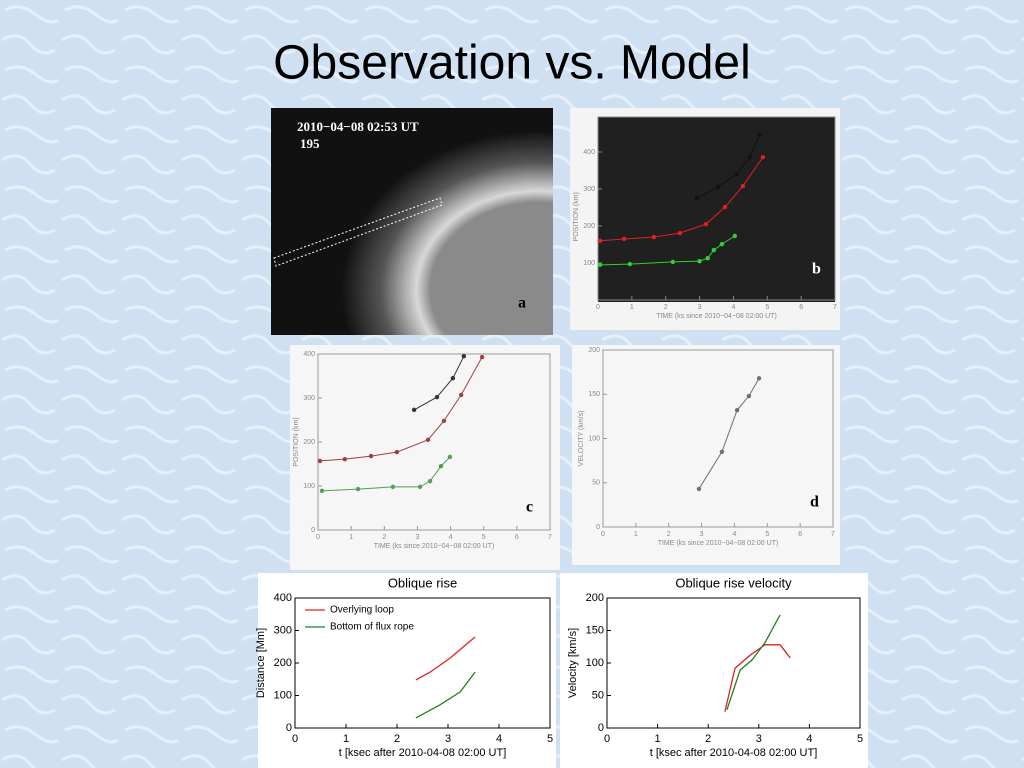 This screenshot has height=768, width=1024. I want to click on y-axis-label: Distance [Mm], so click(261, 663).